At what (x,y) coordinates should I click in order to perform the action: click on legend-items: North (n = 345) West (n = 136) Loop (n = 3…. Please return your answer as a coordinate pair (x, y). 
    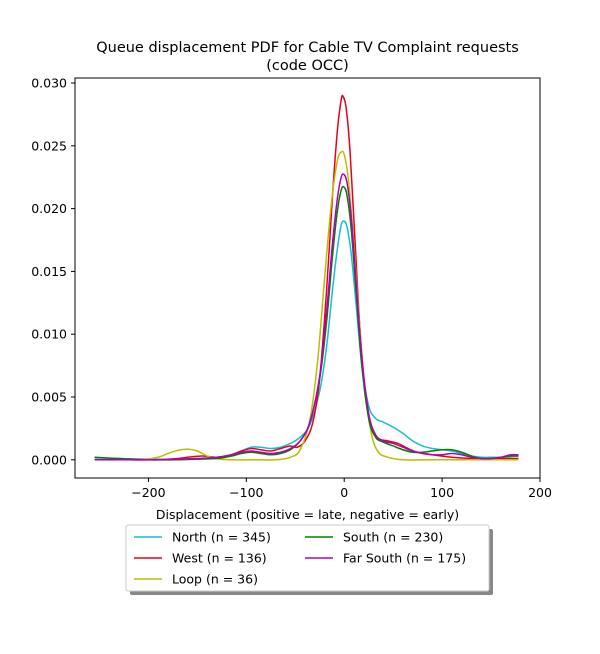
    Looking at the image, I should click on (300, 558).